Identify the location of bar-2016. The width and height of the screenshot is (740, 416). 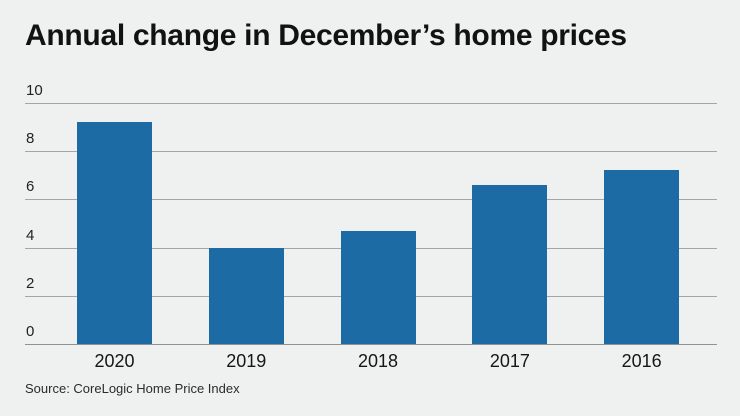
(642, 257).